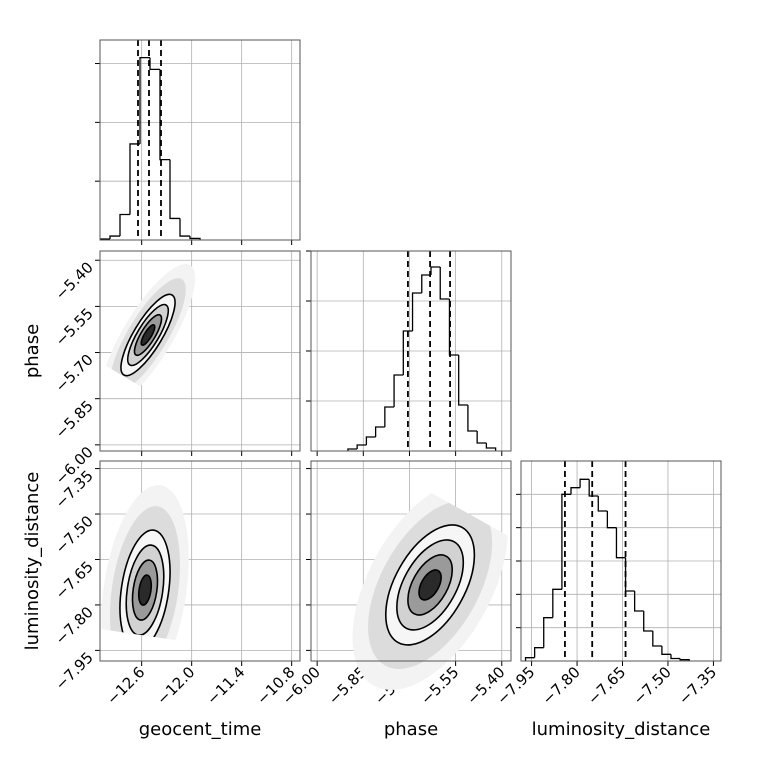 The height and width of the screenshot is (760, 760). I want to click on y-tick-label: −5.70, so click(74, 373).